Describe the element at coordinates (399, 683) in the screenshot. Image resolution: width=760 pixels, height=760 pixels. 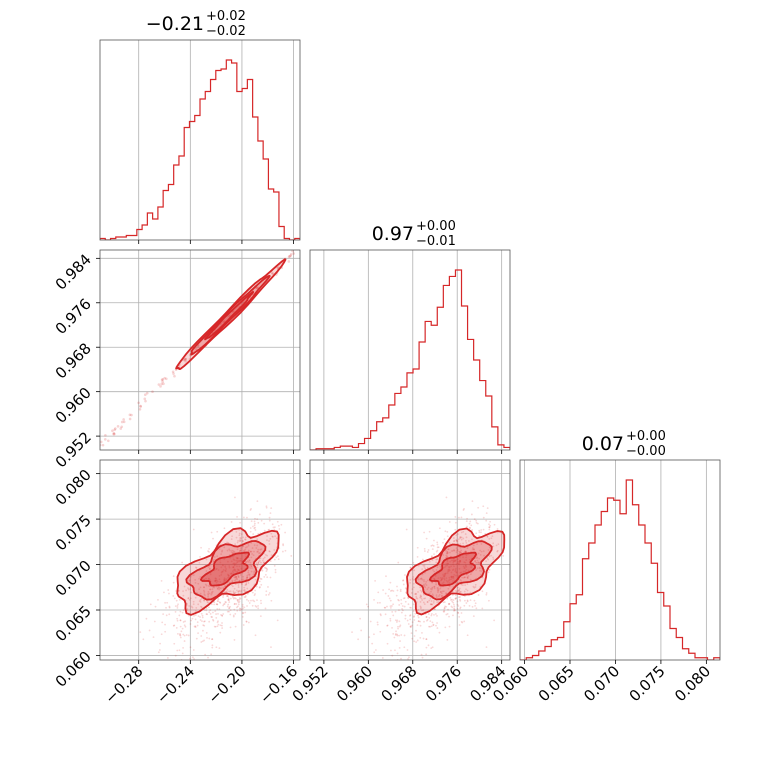
I see `x-tick-label: 0.968` at that location.